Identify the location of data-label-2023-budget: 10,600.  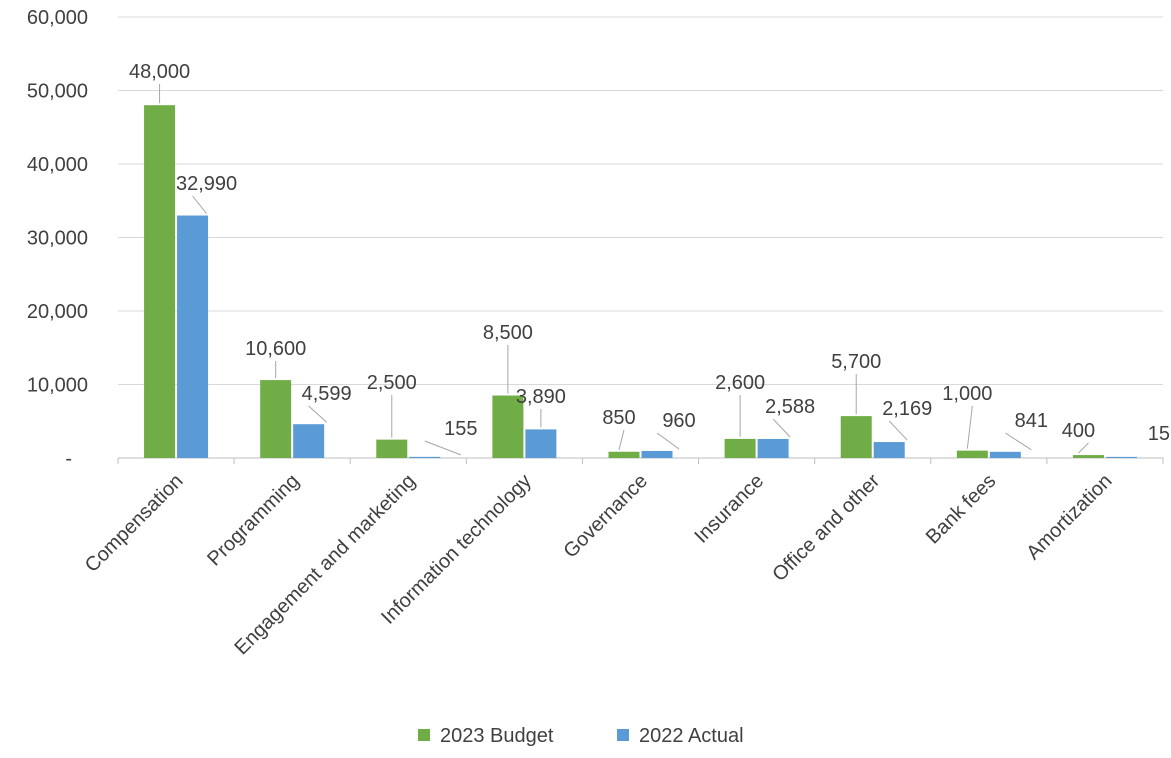
(275, 349).